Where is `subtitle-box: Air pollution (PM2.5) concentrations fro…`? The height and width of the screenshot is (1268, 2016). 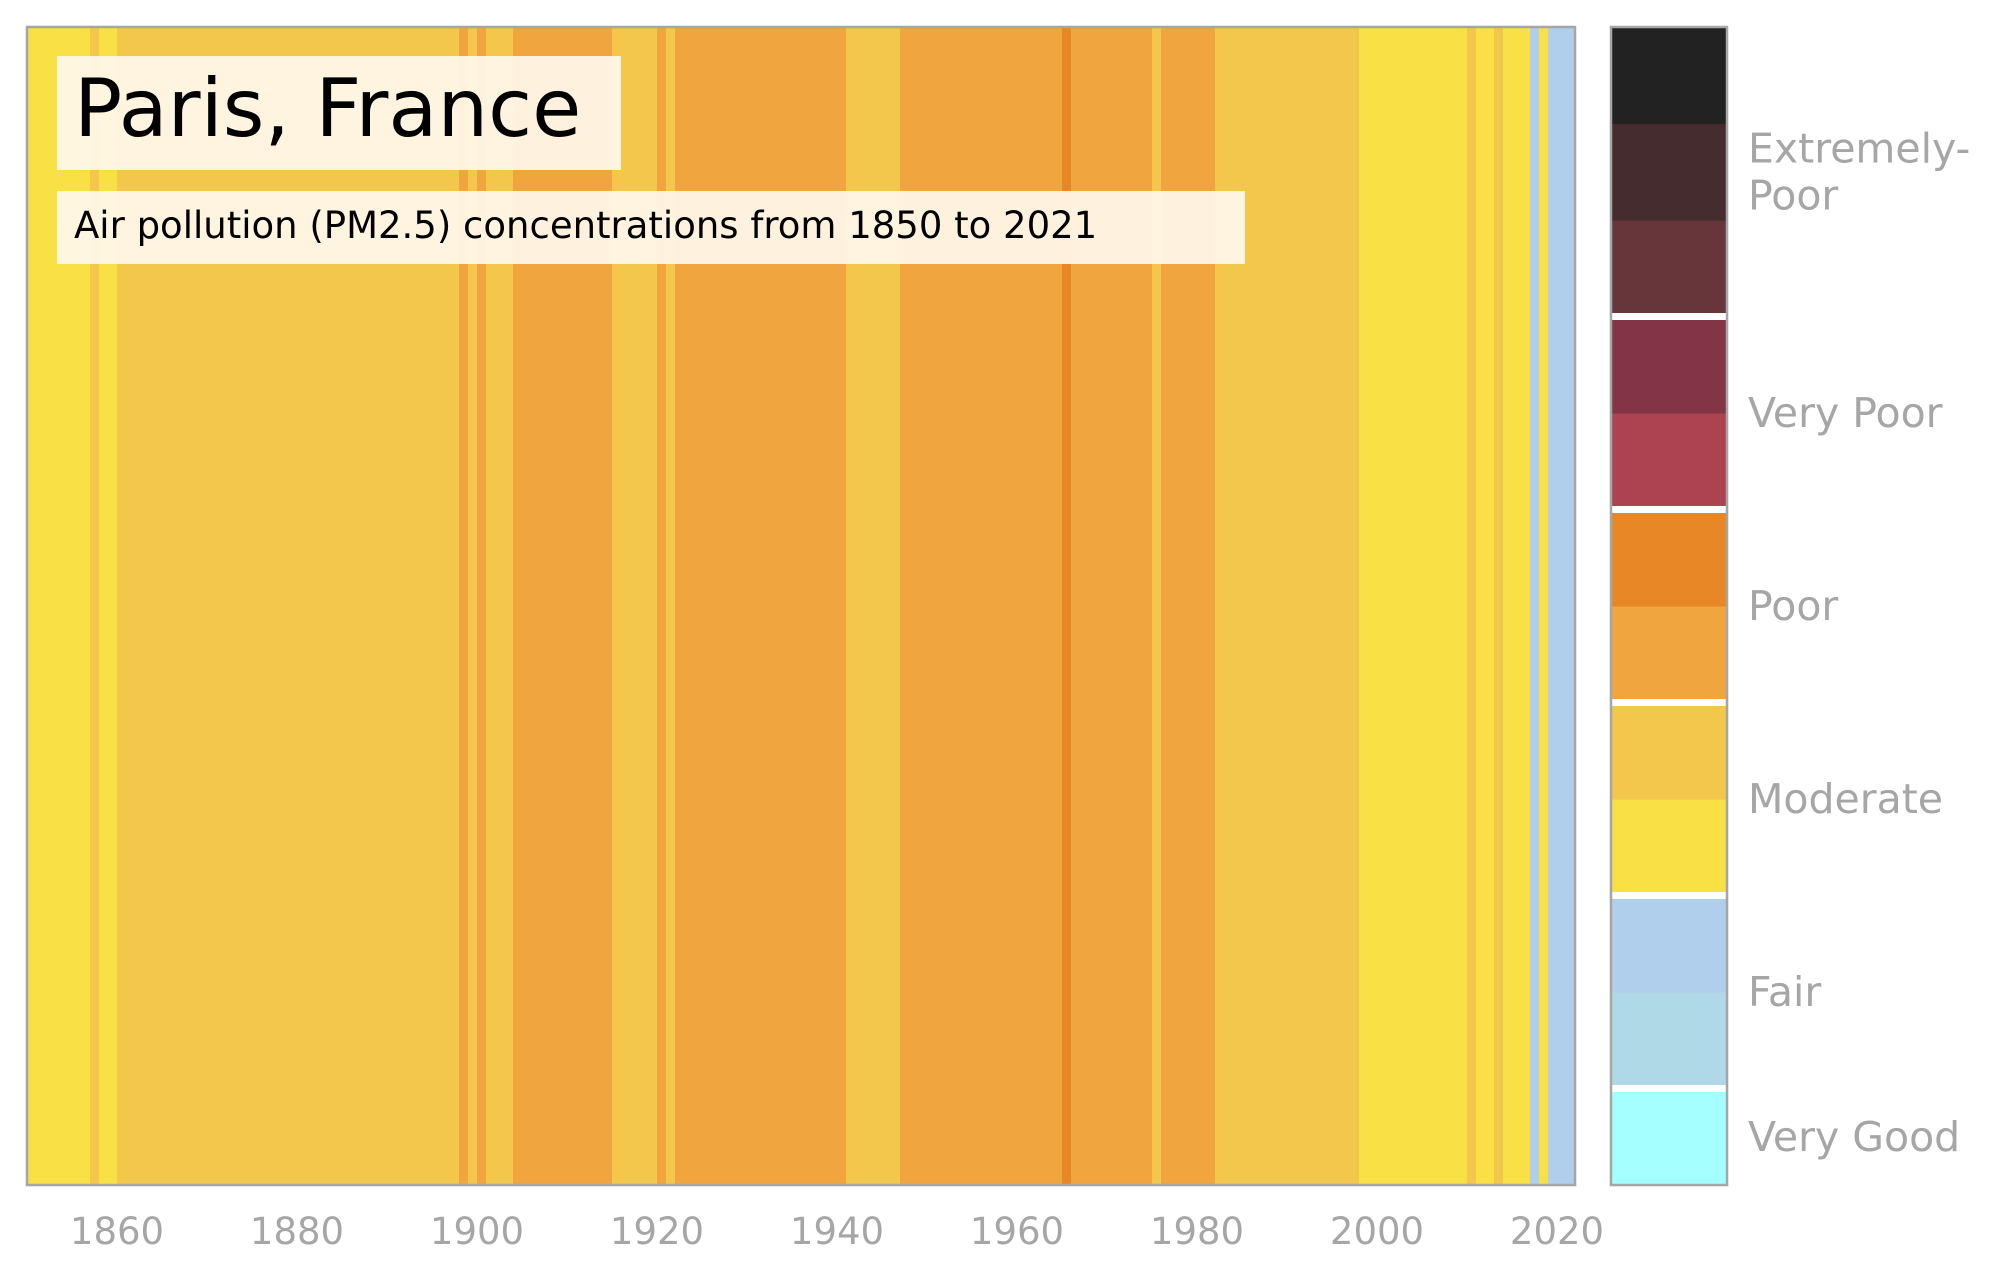 subtitle-box: Air pollution (PM2.5) concentrations fro… is located at coordinates (651, 227).